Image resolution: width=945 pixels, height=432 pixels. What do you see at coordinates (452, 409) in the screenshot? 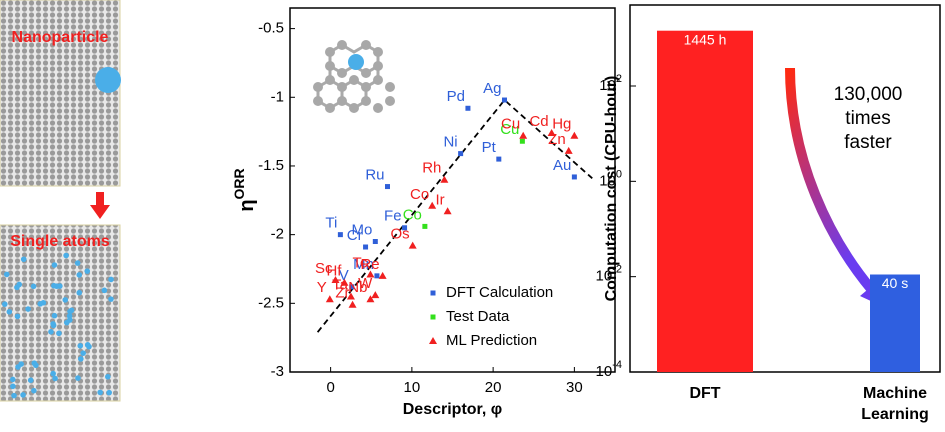
I see `x-axis-label: Descriptor, φ` at bounding box center [452, 409].